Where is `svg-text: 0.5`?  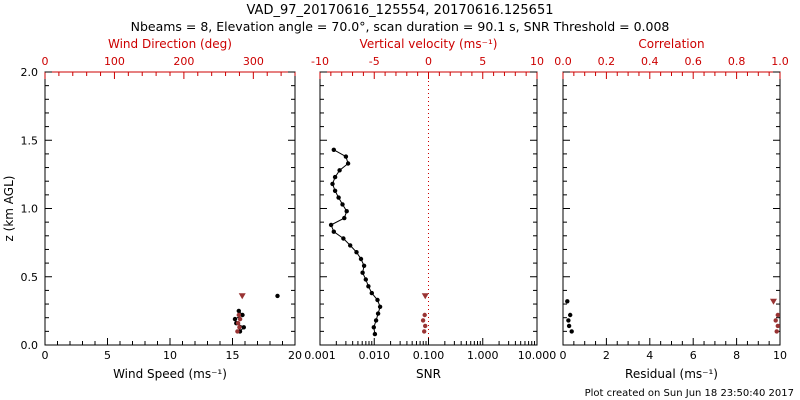
svg-text: 0.5 is located at coordinates (30, 277).